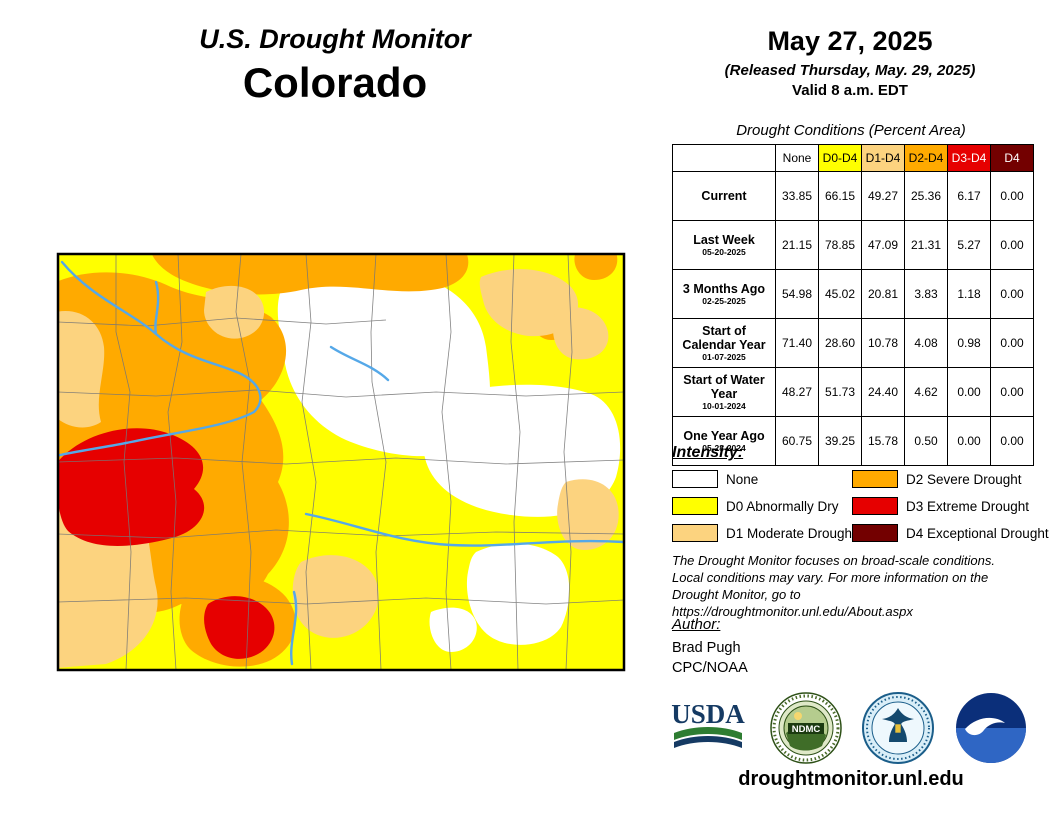 The width and height of the screenshot is (1056, 816). Describe the element at coordinates (708, 452) in the screenshot. I see `legend-title: Intensity:` at that location.